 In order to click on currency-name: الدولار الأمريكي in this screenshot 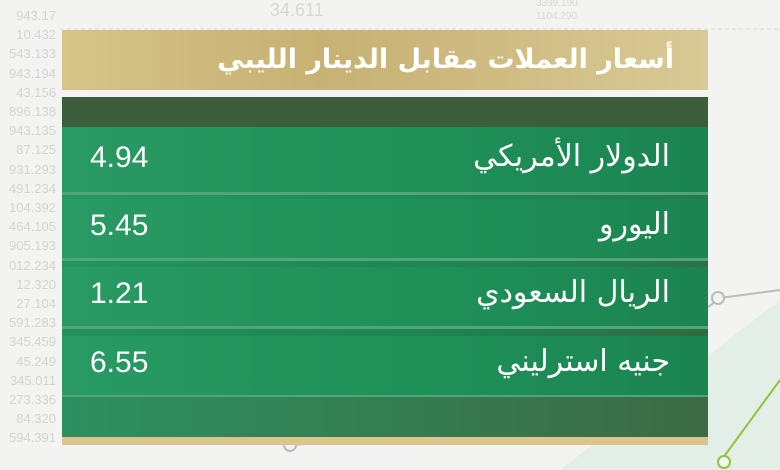, I will do `click(571, 156)`.